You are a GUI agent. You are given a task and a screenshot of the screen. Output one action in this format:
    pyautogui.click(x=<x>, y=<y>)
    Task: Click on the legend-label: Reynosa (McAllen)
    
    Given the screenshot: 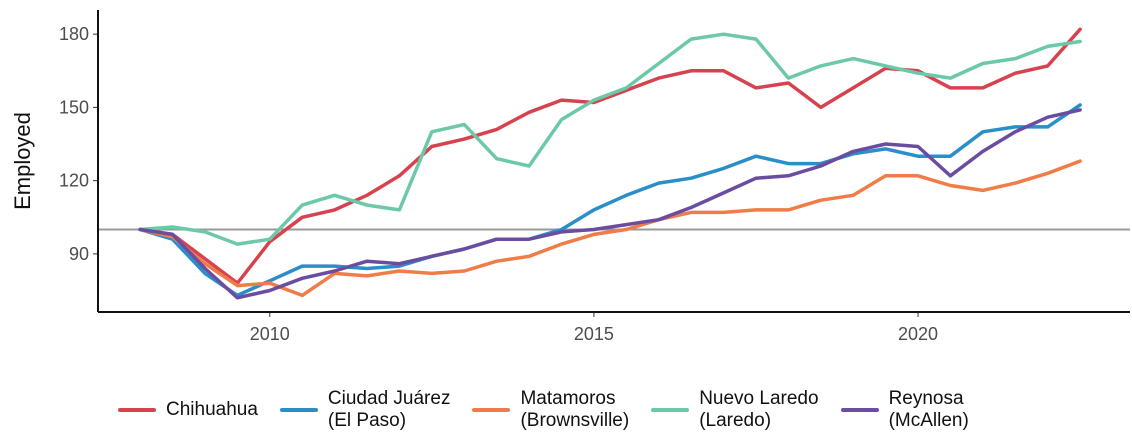 What is the action you would take?
    pyautogui.click(x=928, y=409)
    